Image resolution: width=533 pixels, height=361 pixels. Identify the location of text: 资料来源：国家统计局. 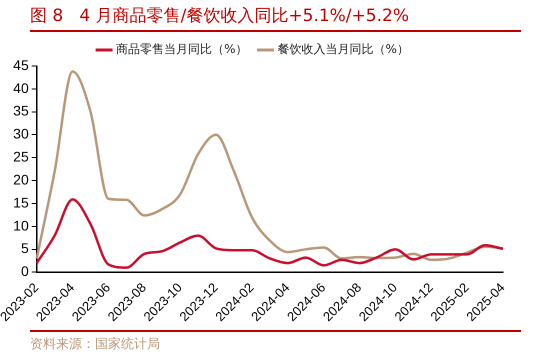
(95, 344).